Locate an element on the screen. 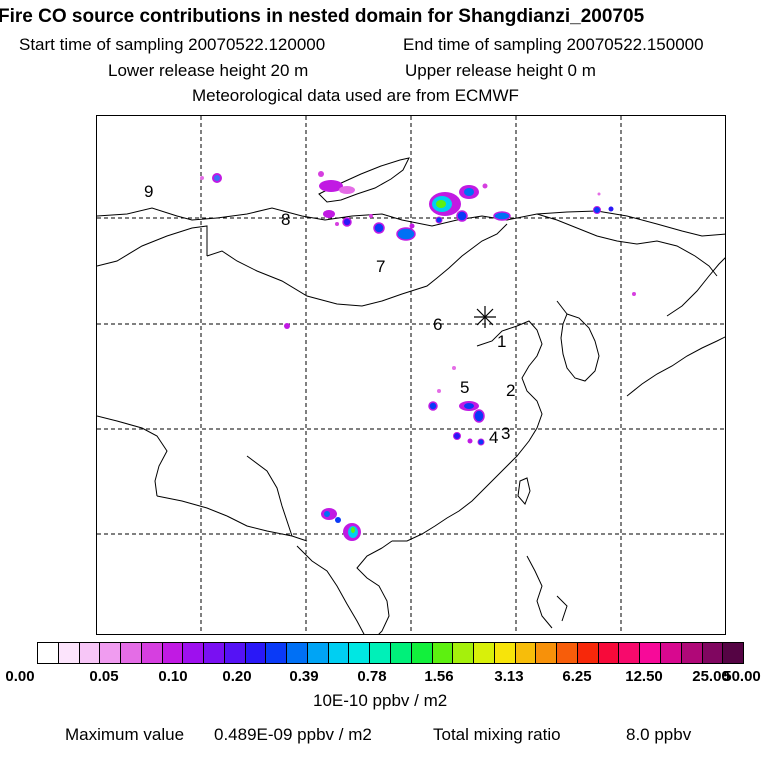  colorbar-tick-label: 6.25 is located at coordinates (577, 676).